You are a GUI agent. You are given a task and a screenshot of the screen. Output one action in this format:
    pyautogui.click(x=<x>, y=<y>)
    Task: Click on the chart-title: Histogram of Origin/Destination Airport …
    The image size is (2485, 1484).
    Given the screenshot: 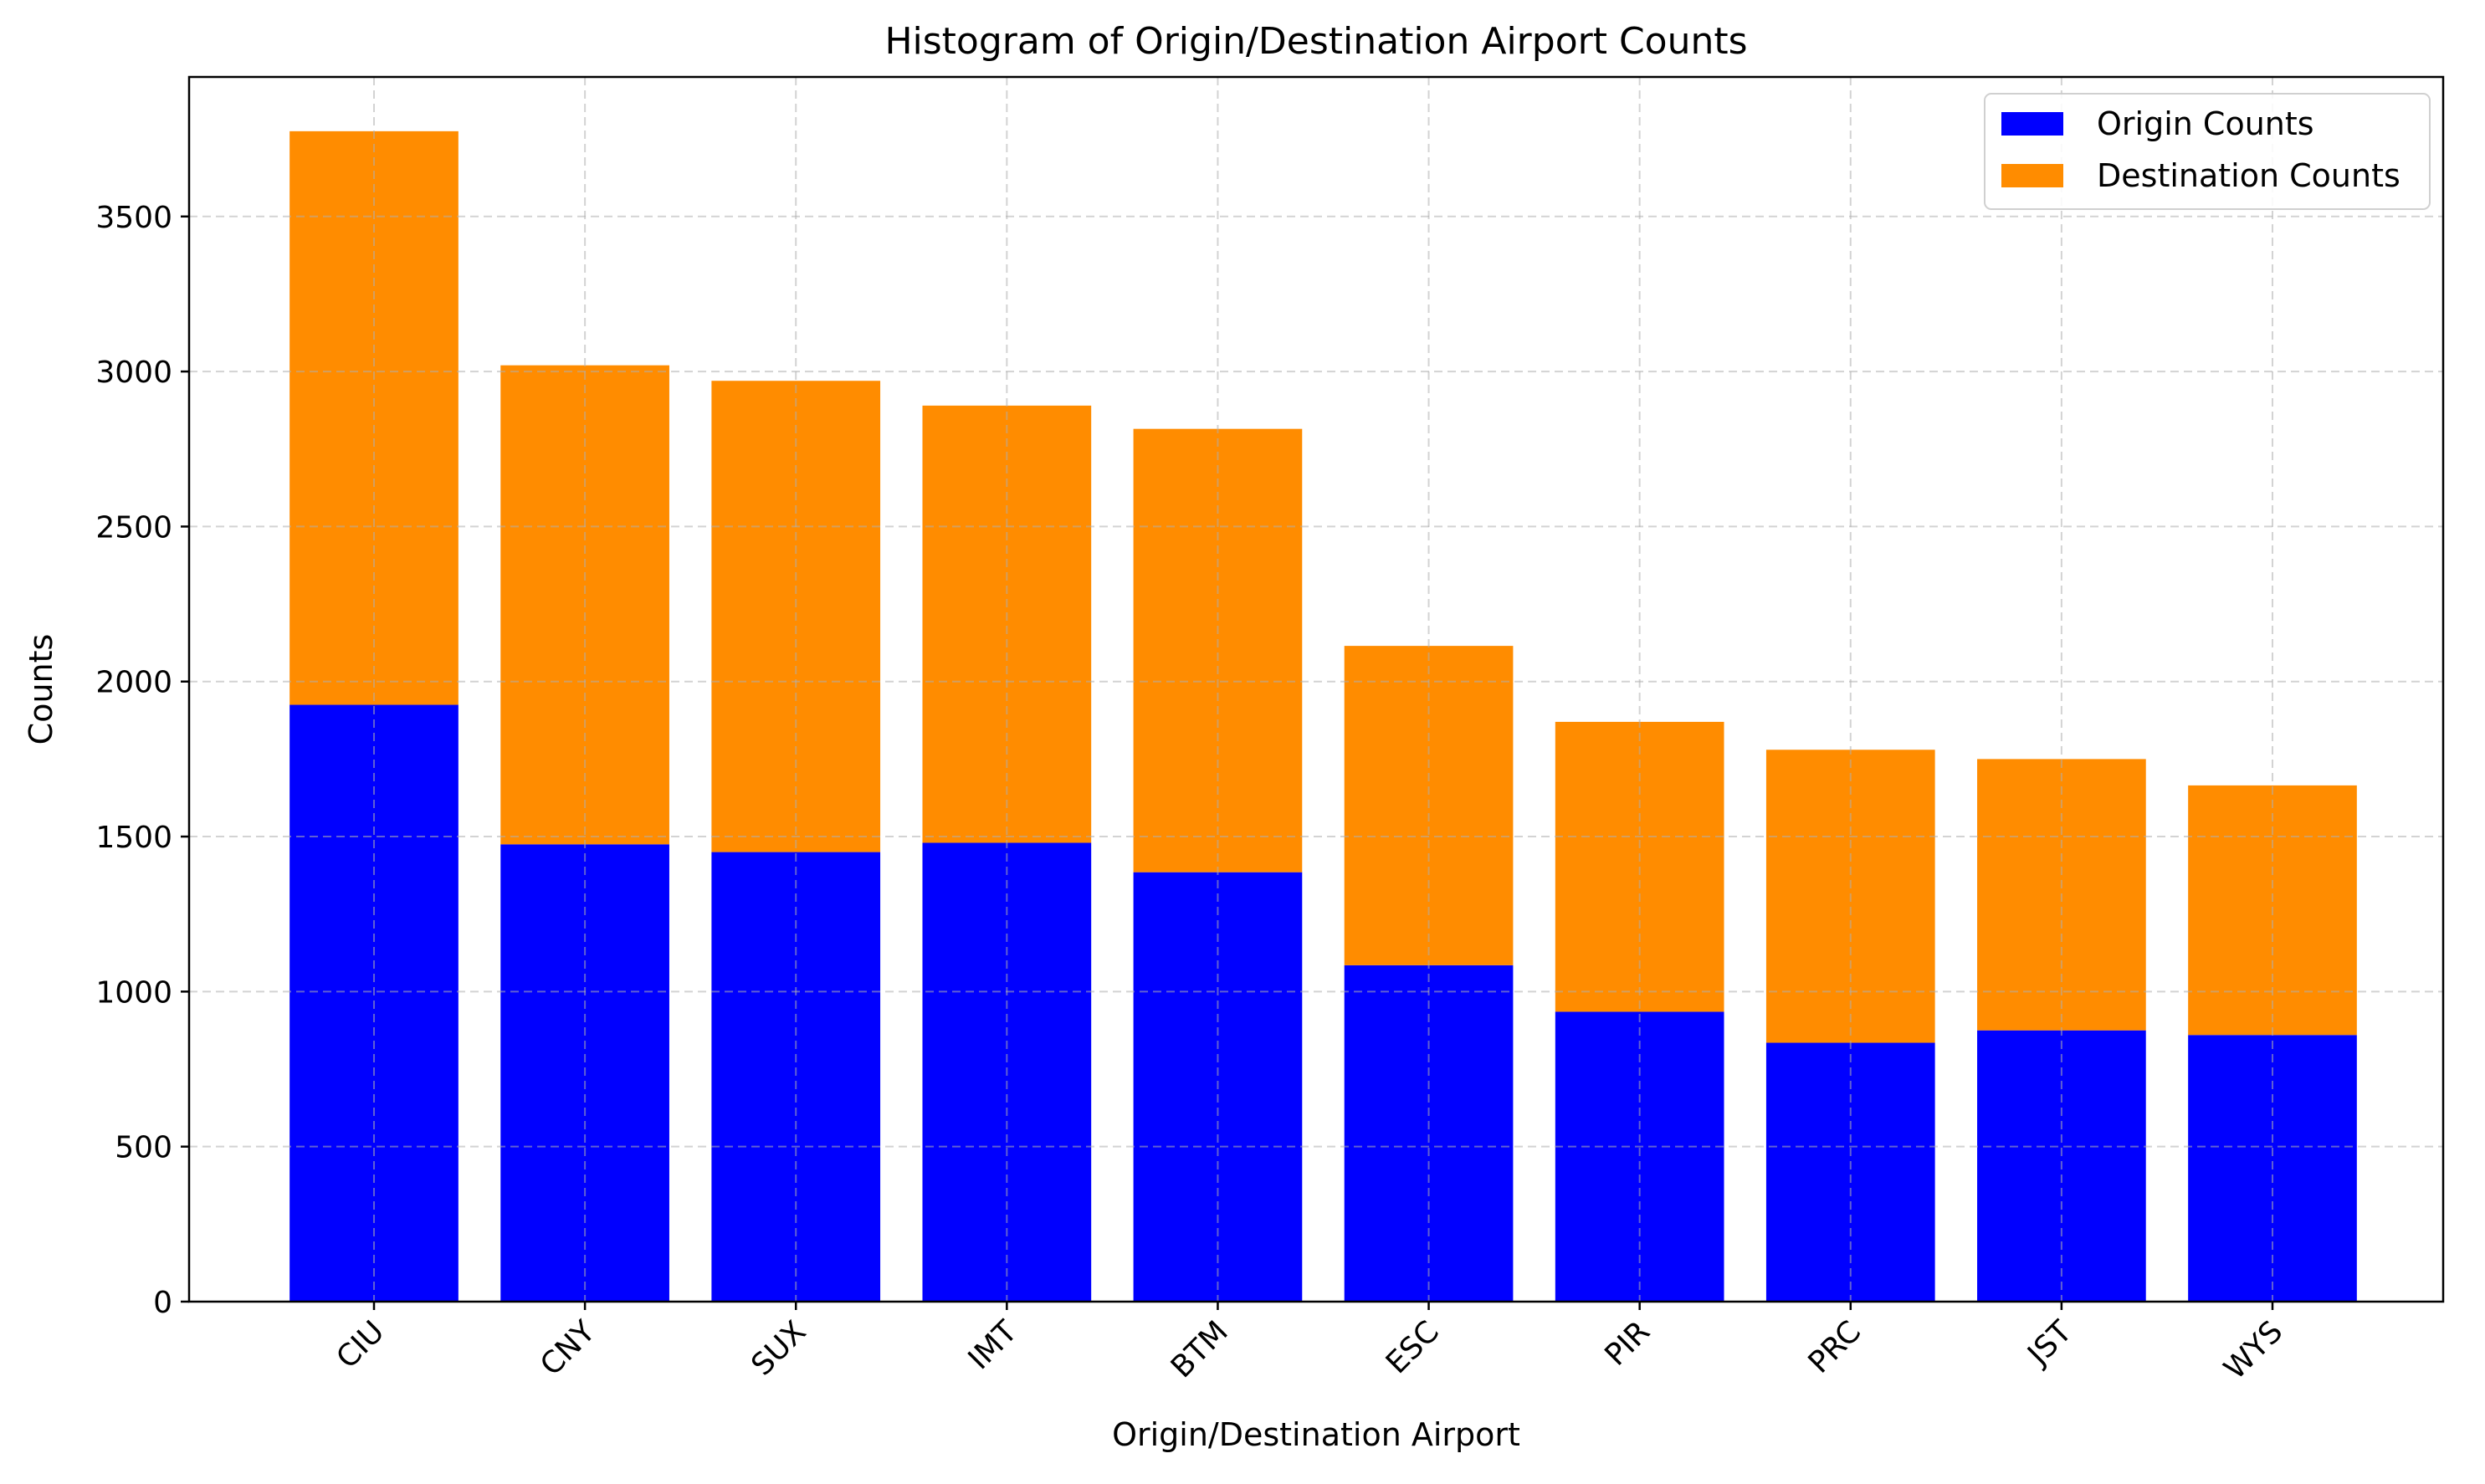 What is the action you would take?
    pyautogui.click(x=1315, y=41)
    